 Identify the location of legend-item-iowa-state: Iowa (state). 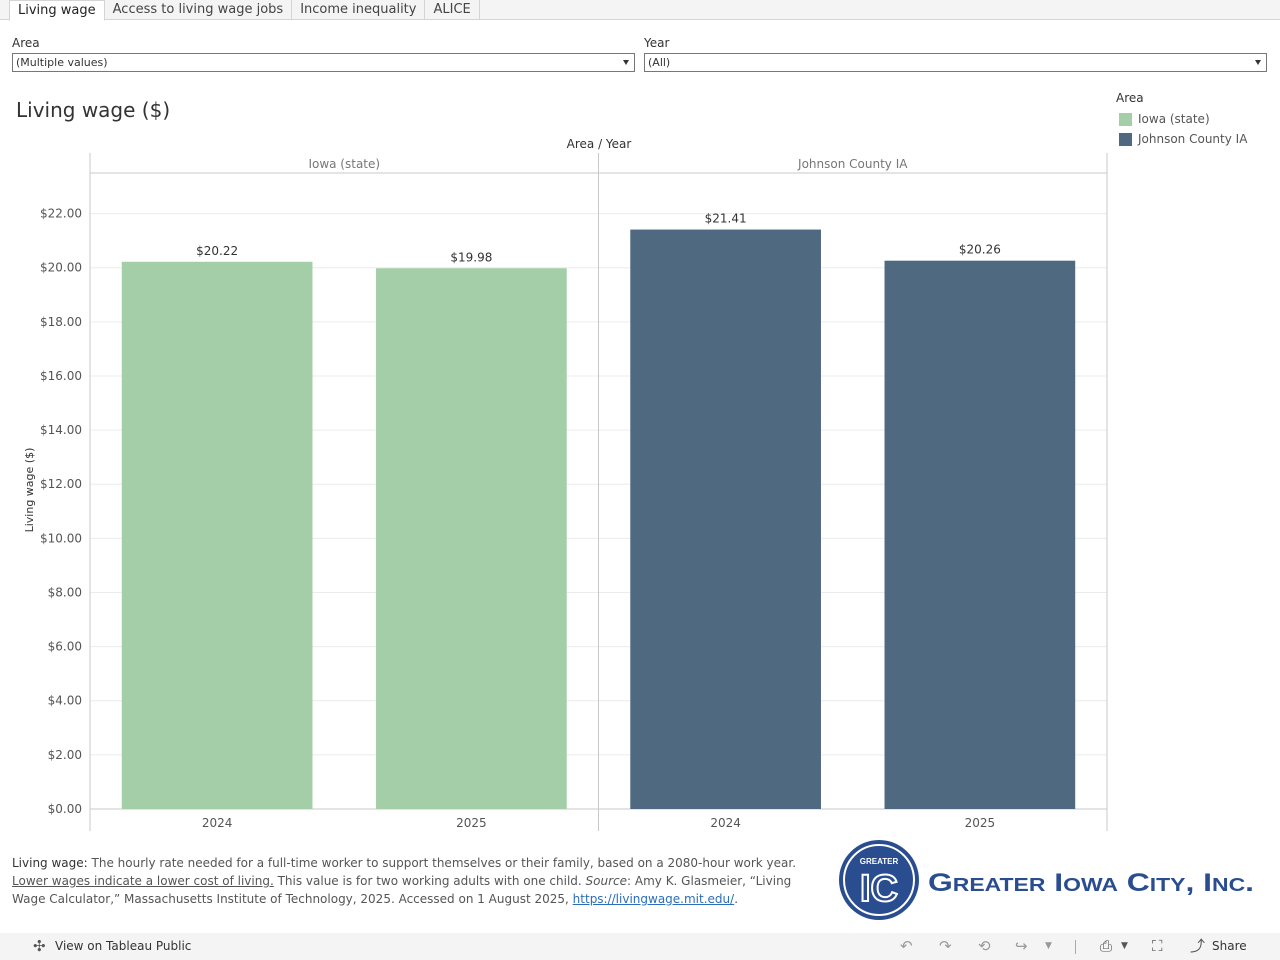
(1164, 119).